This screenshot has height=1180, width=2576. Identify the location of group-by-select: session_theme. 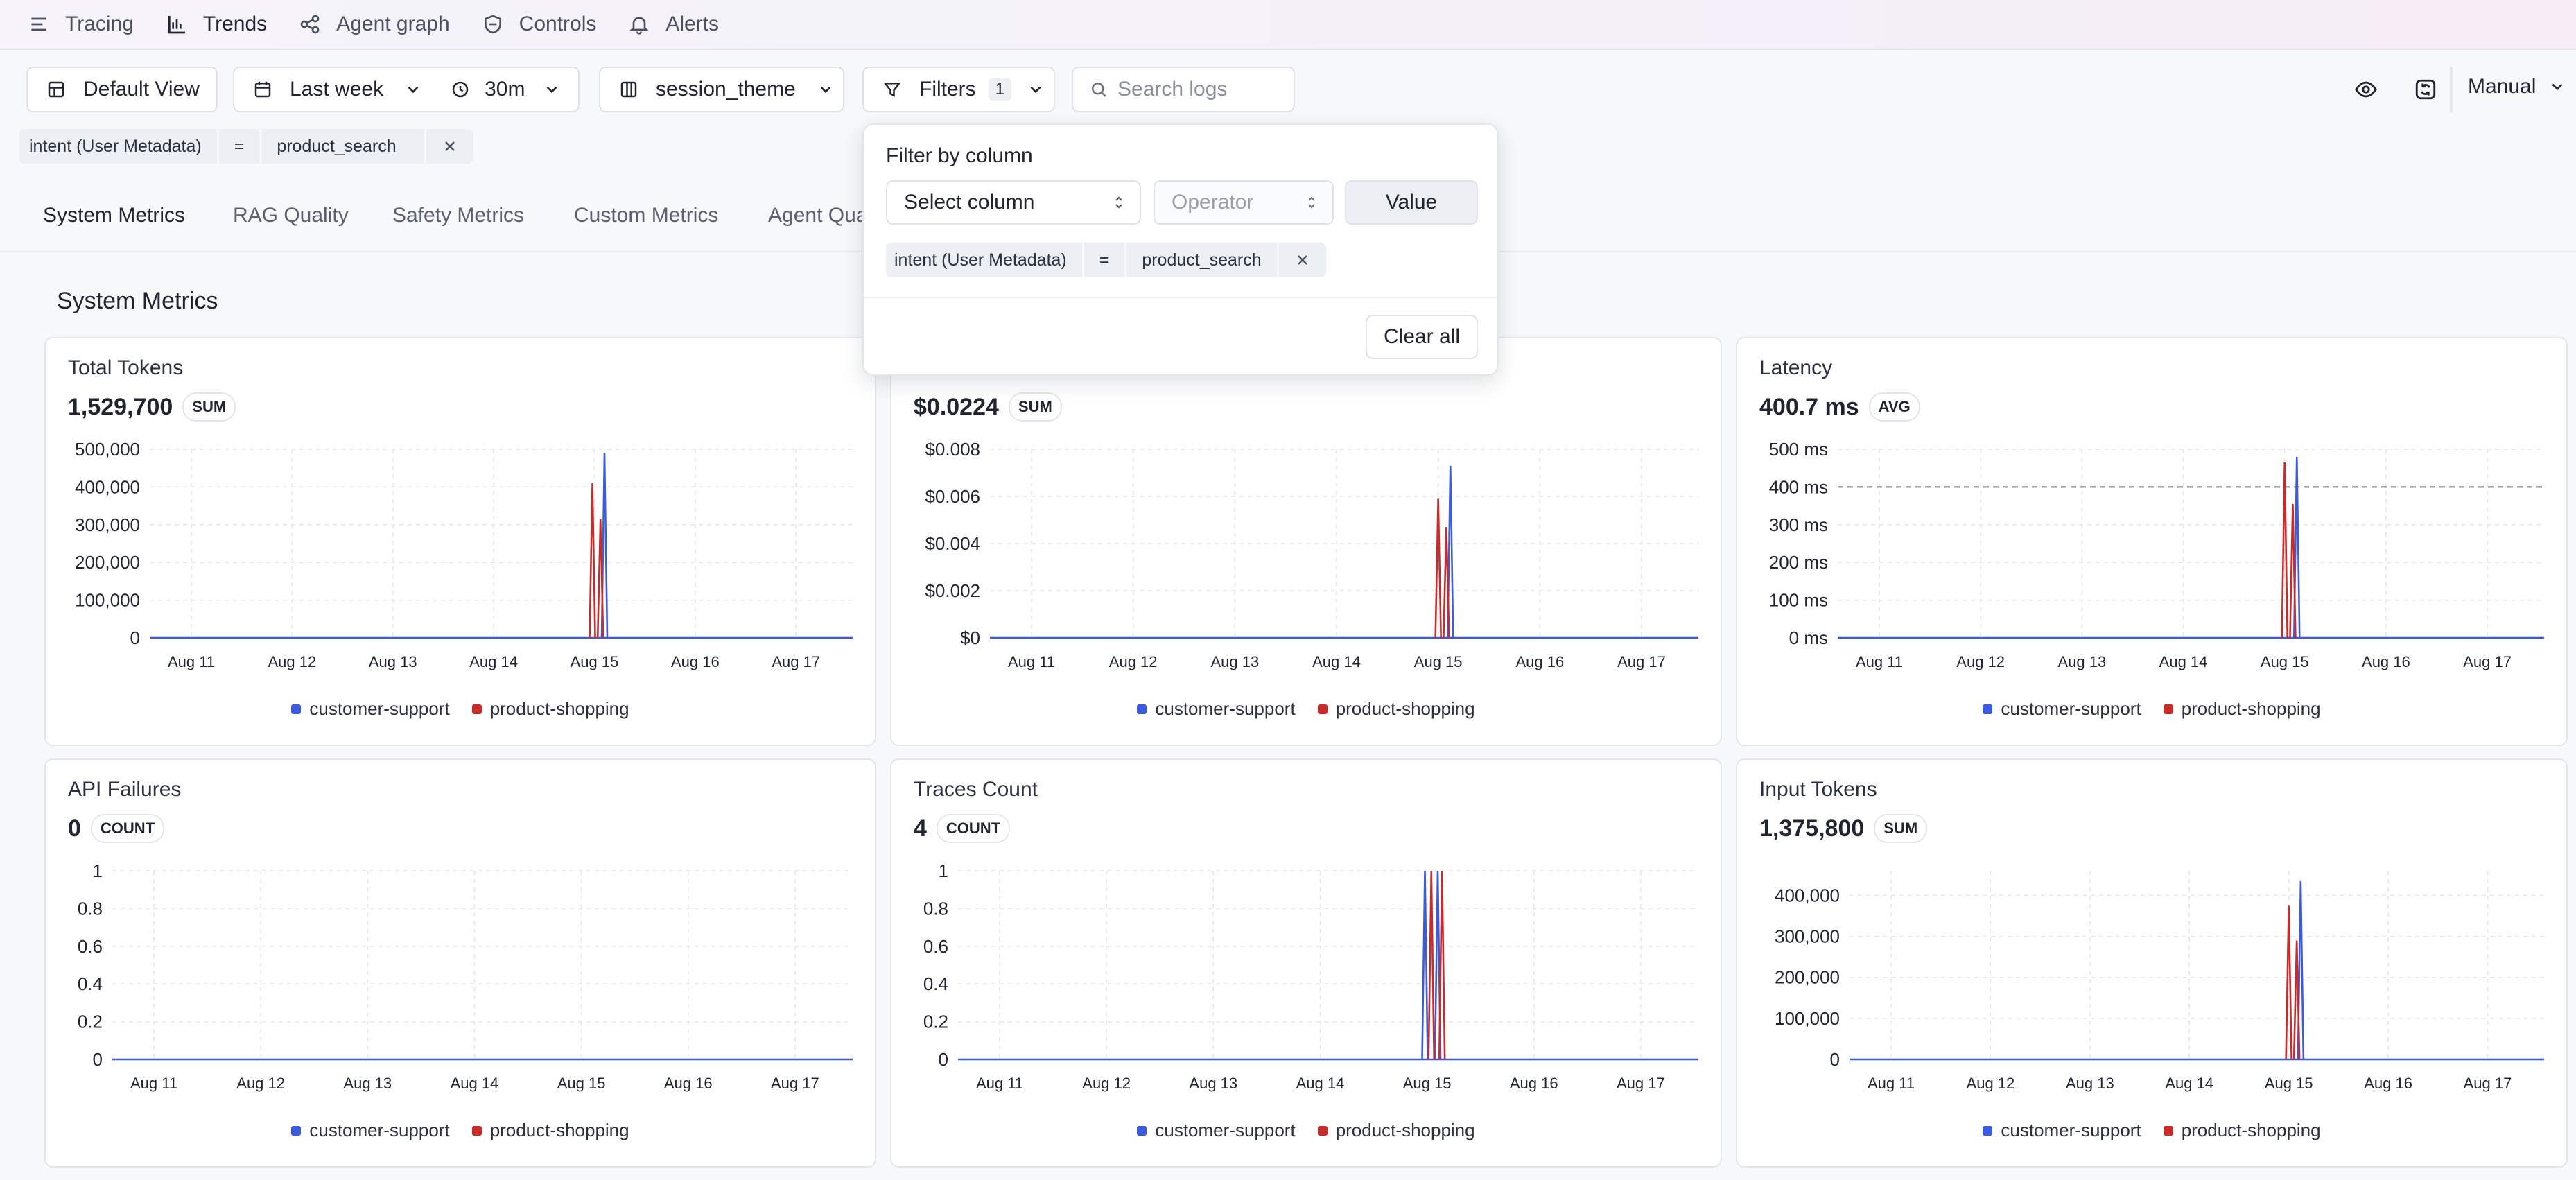
(721, 89).